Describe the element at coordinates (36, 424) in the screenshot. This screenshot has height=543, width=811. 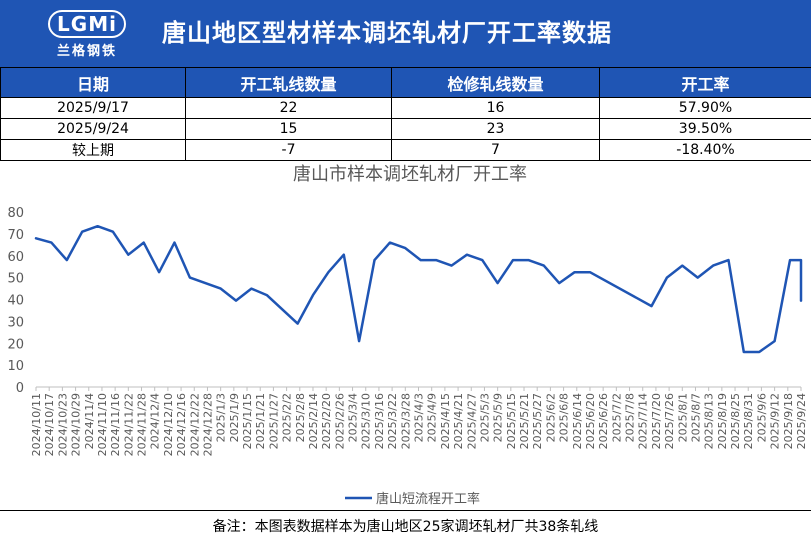
I see `x-tick-label: 2024/10/11` at that location.